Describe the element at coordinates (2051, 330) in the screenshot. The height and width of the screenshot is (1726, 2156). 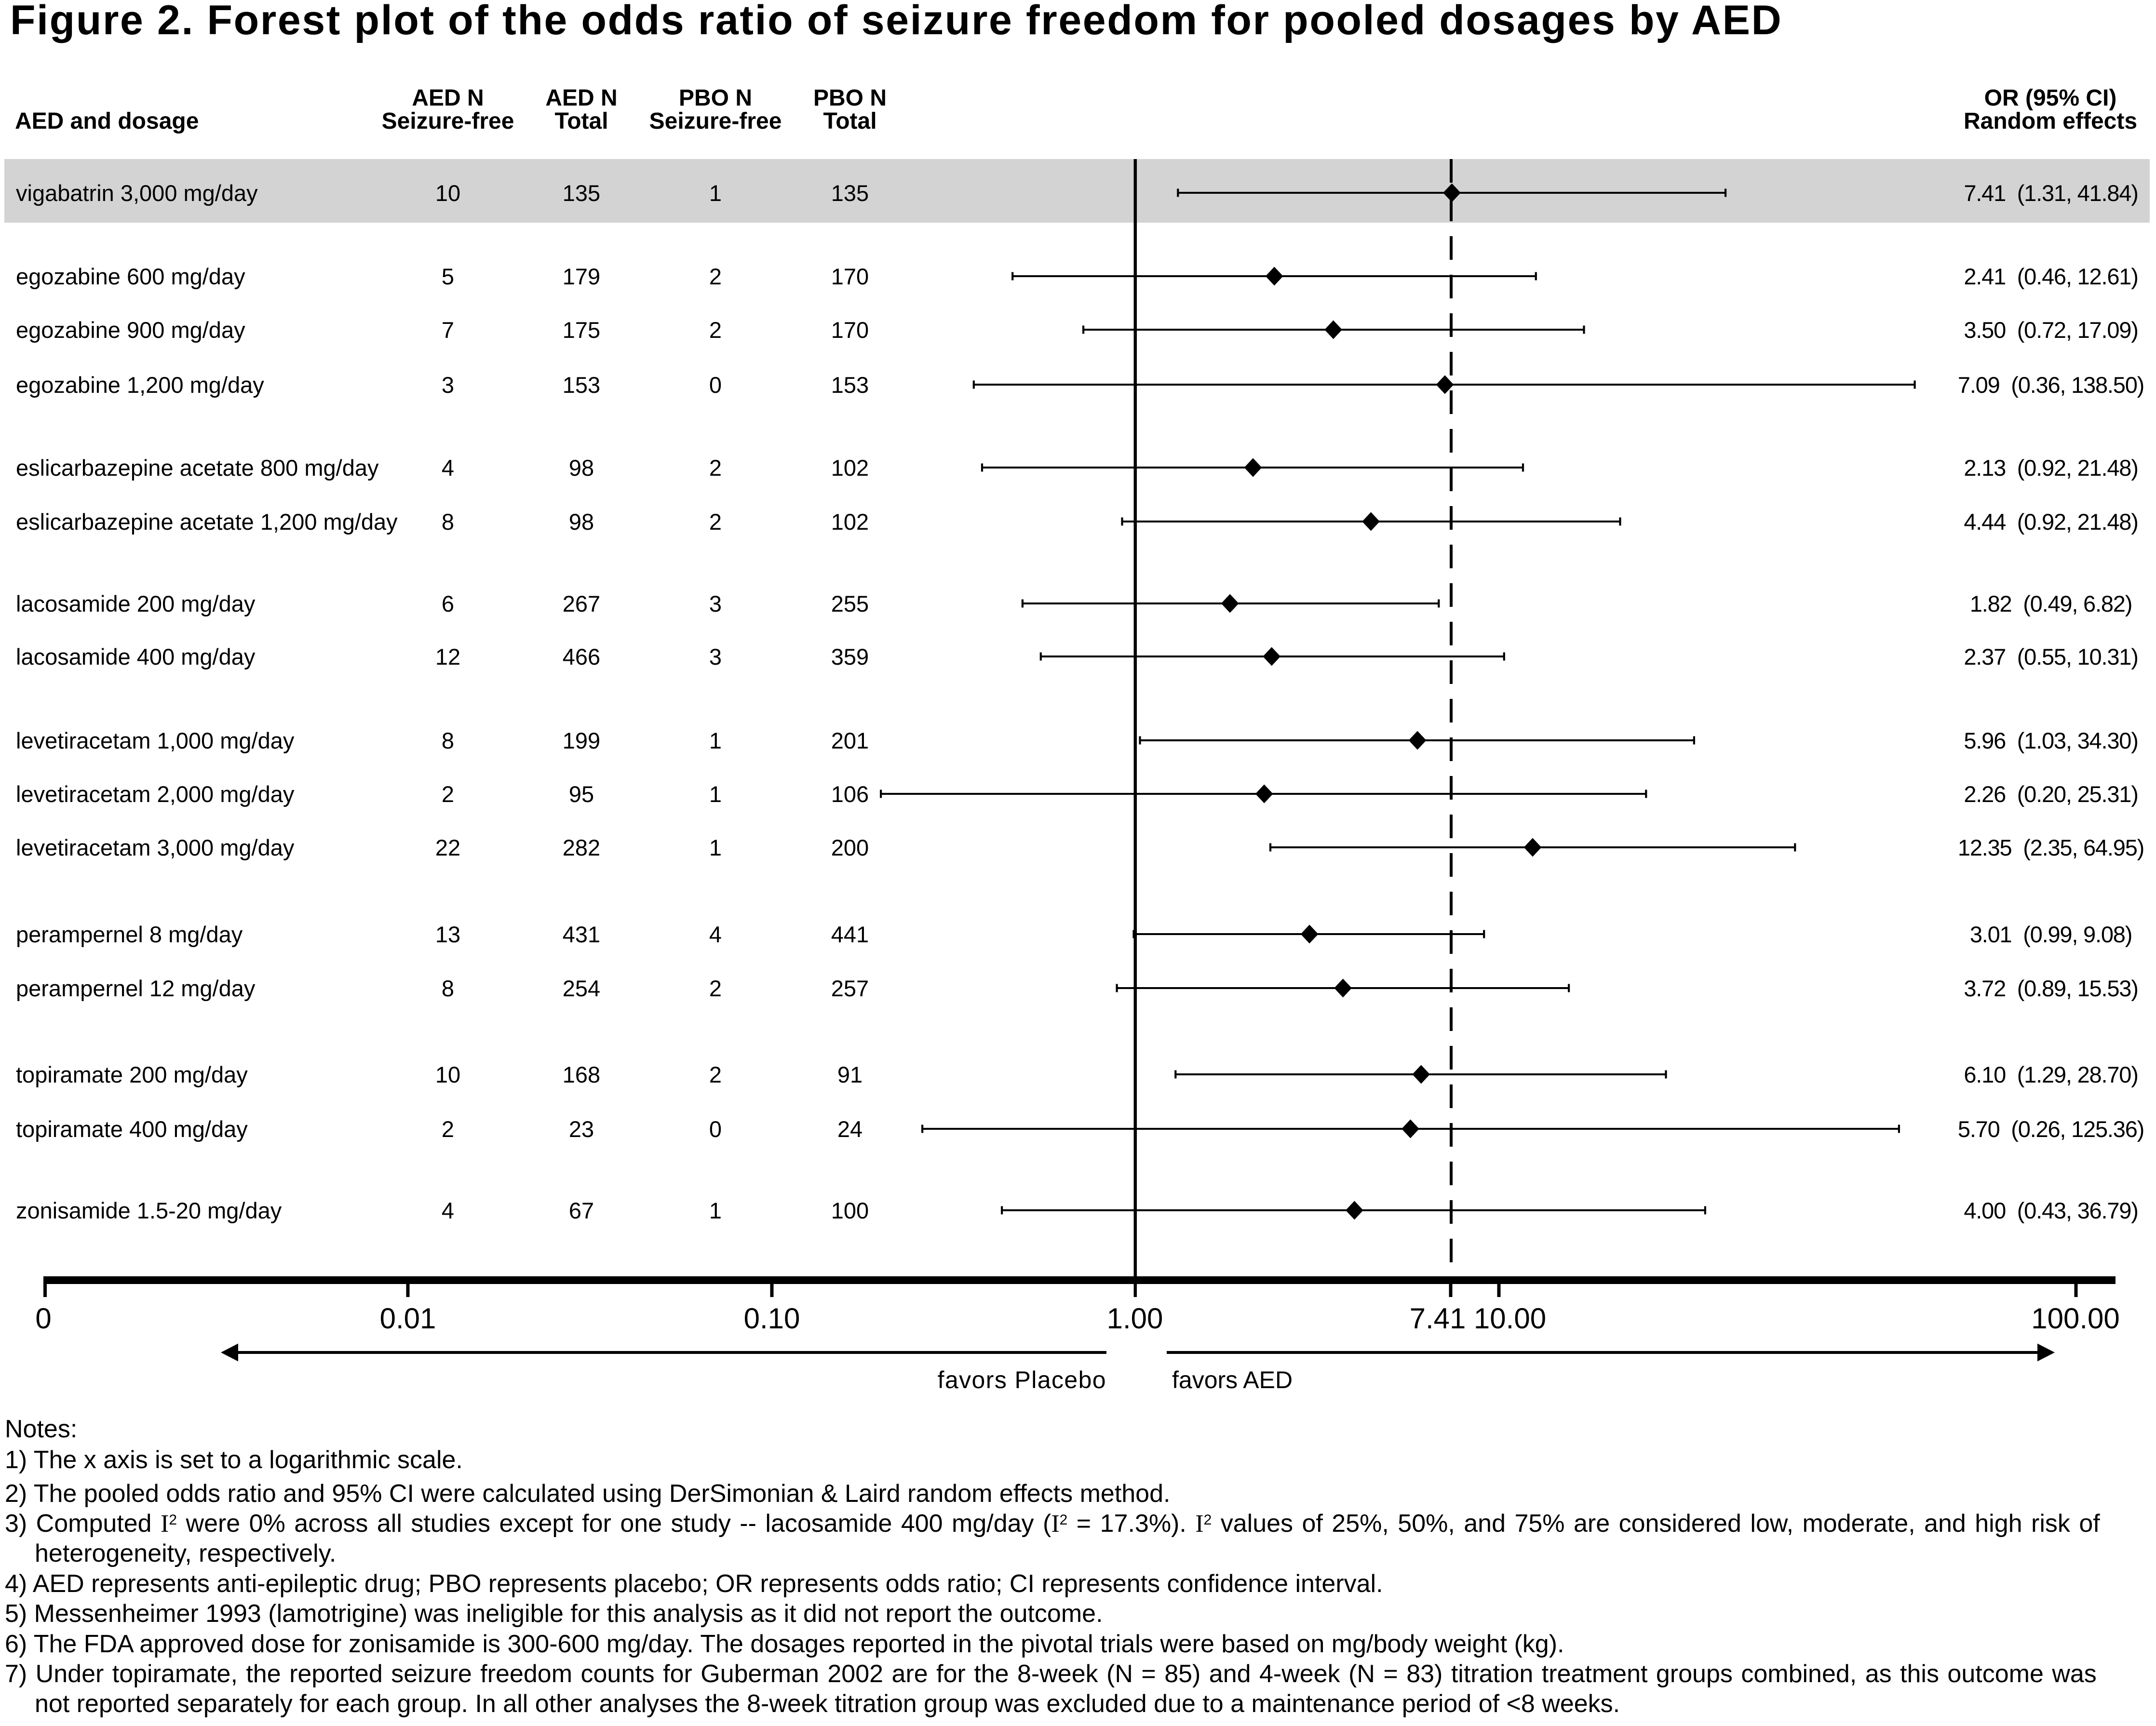
I see `svg-text: 3.50 (0.72, 17.09)` at that location.